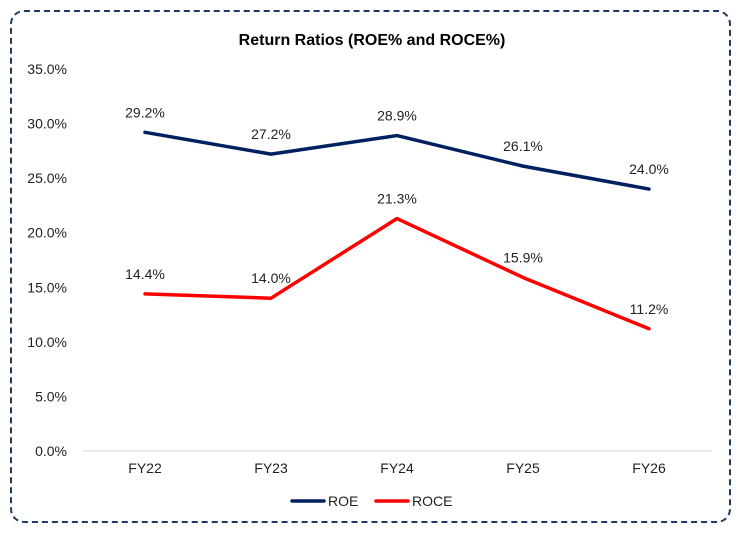 The width and height of the screenshot is (744, 540). I want to click on legend-label: ROE, so click(343, 501).